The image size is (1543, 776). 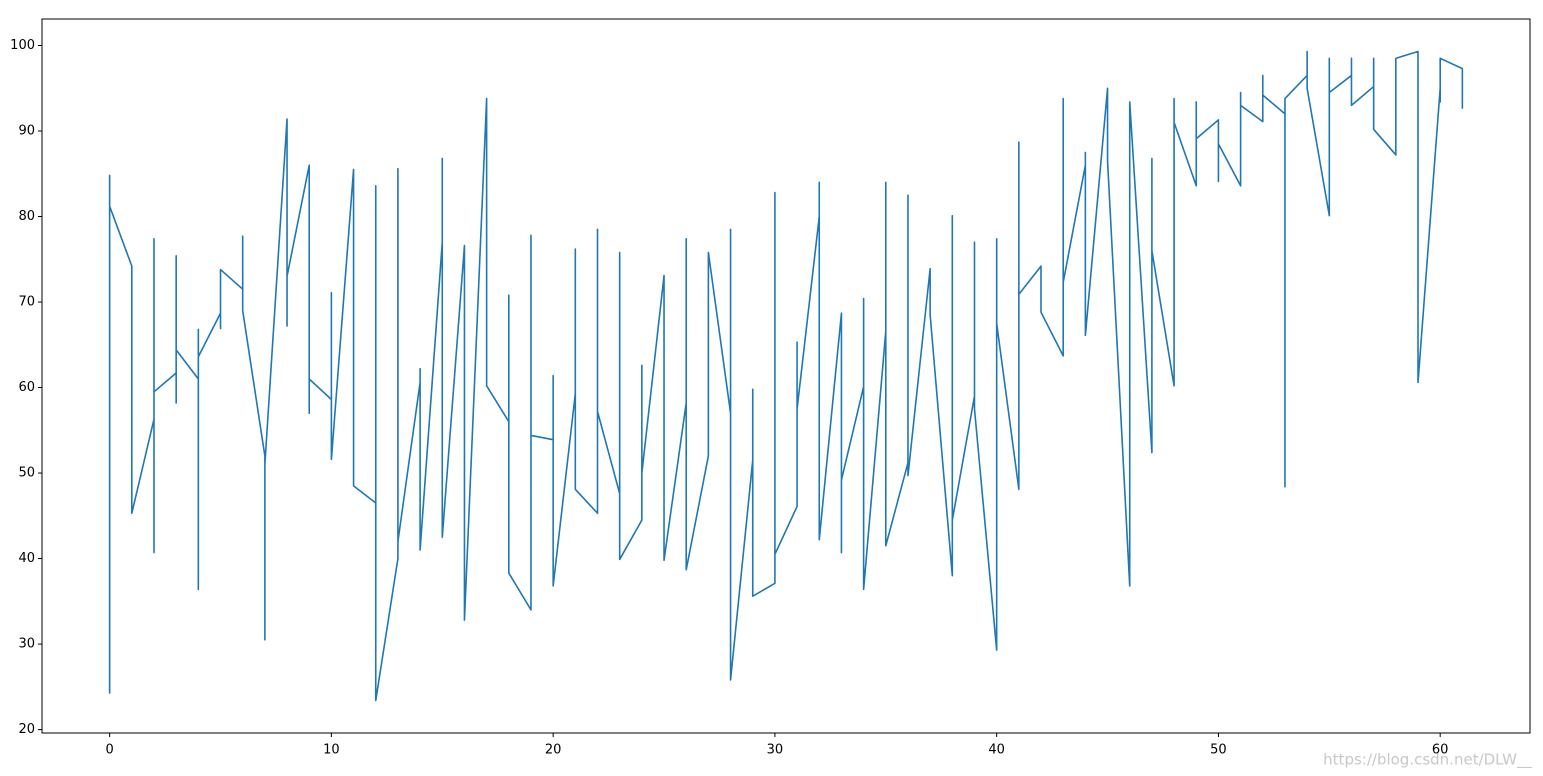 I want to click on y-tick-label: 50, so click(x=26, y=473).